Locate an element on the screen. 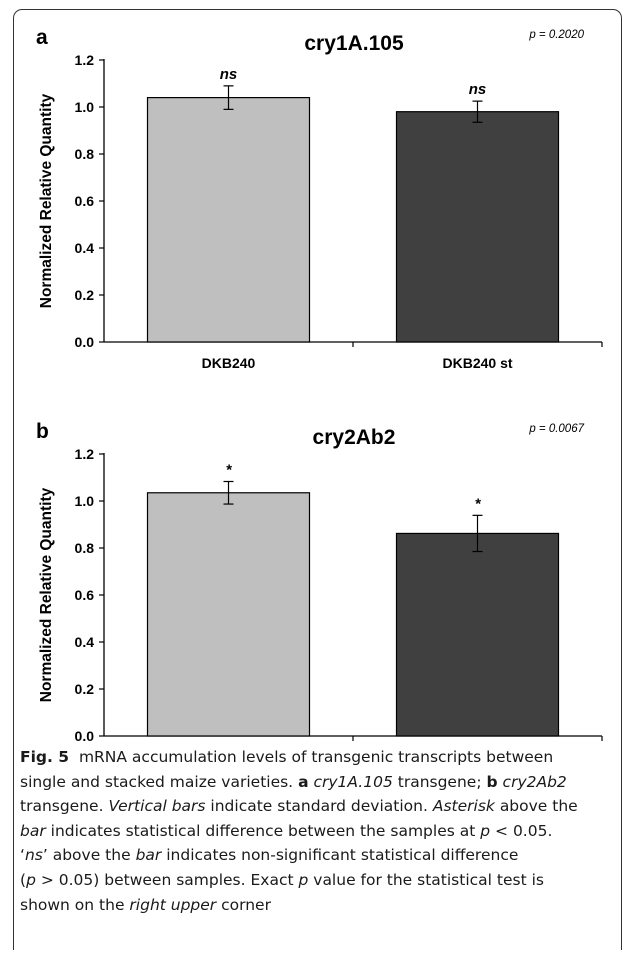 The width and height of the screenshot is (629, 966). p-value-label: p = 0.2020 is located at coordinates (556, 35).